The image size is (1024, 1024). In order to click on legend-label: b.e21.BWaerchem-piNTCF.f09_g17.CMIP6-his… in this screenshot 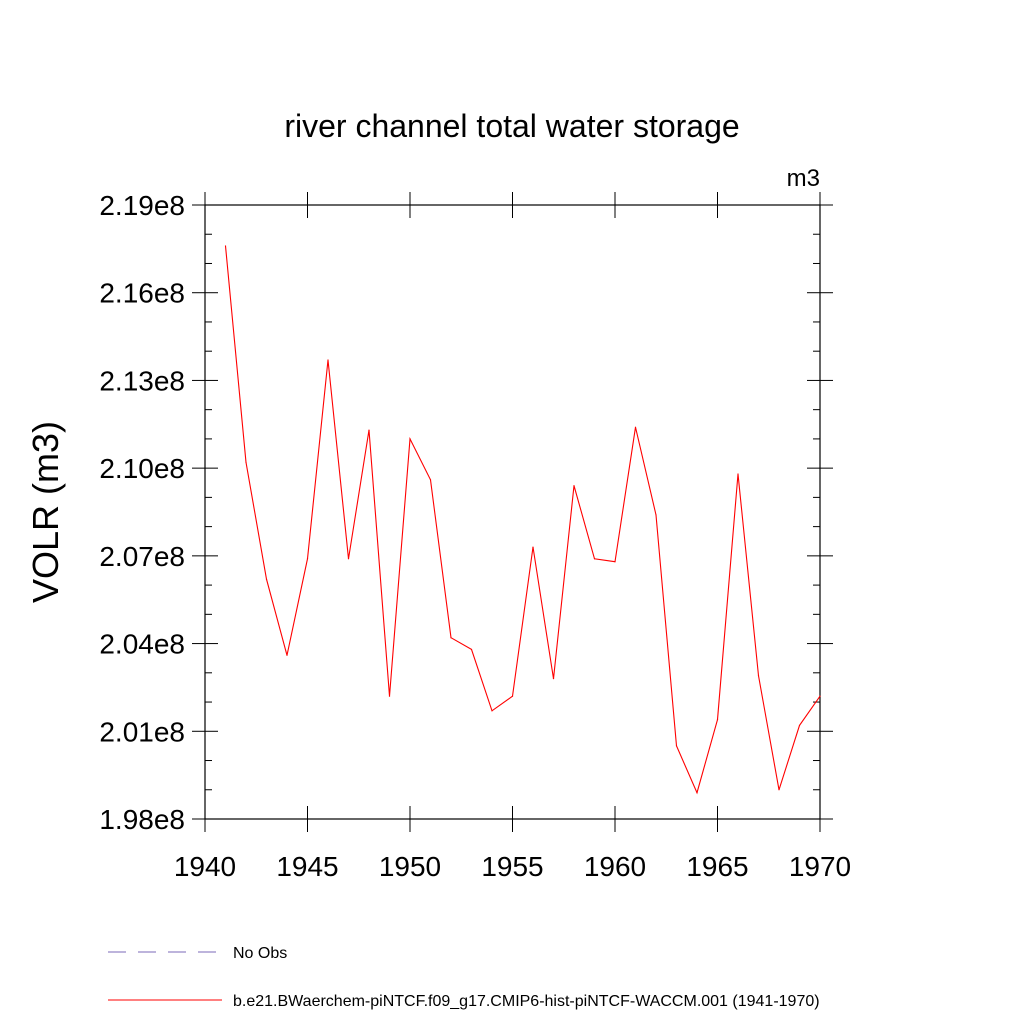, I will do `click(526, 1001)`.